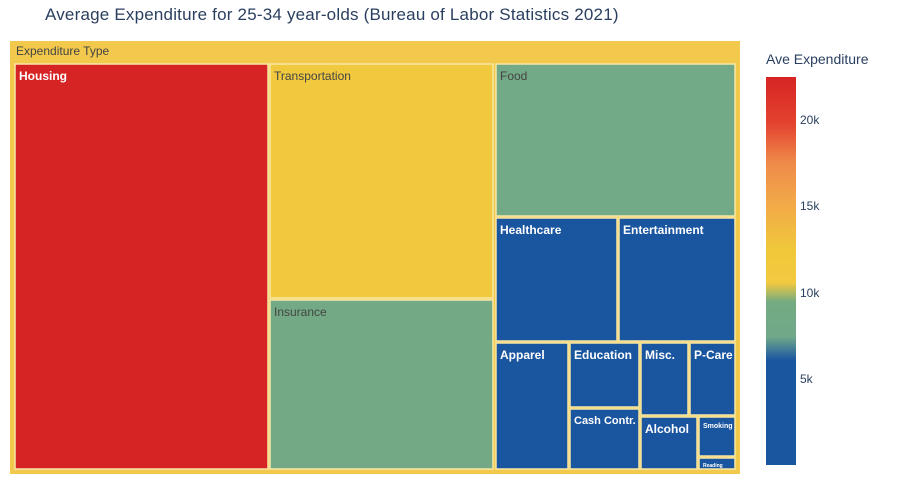 The width and height of the screenshot is (900, 500). I want to click on tile-apparel, so click(532, 406).